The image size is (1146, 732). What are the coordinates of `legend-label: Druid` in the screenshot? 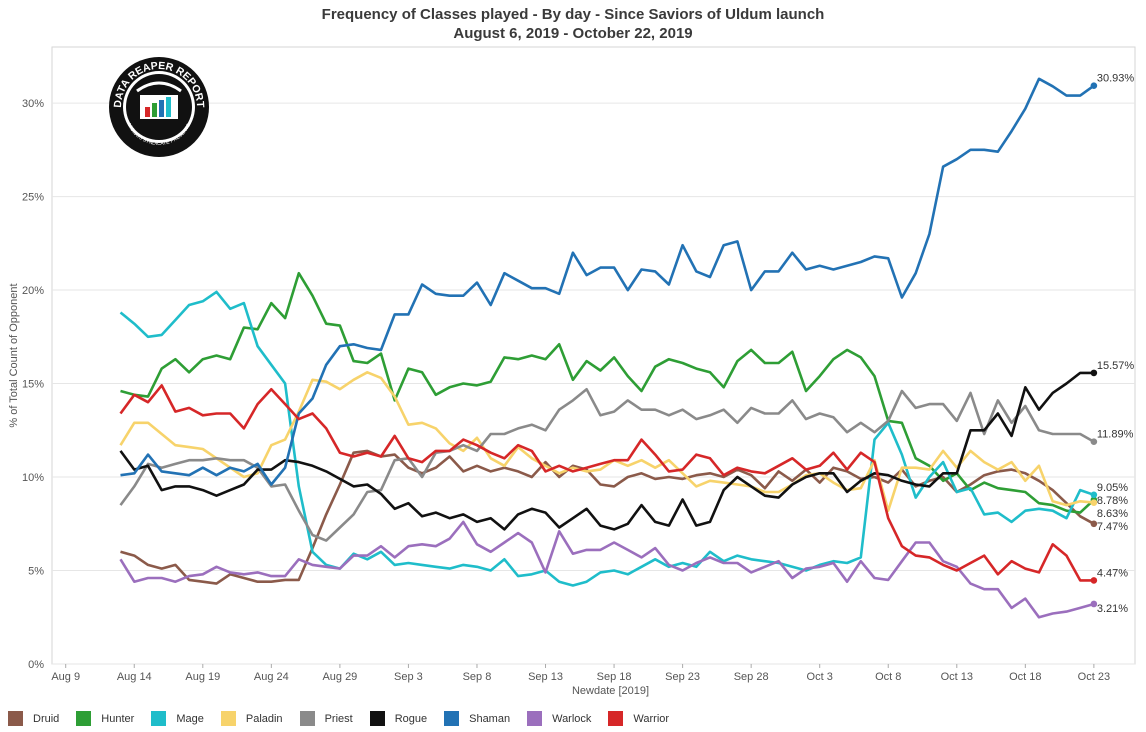 It's located at (46, 718).